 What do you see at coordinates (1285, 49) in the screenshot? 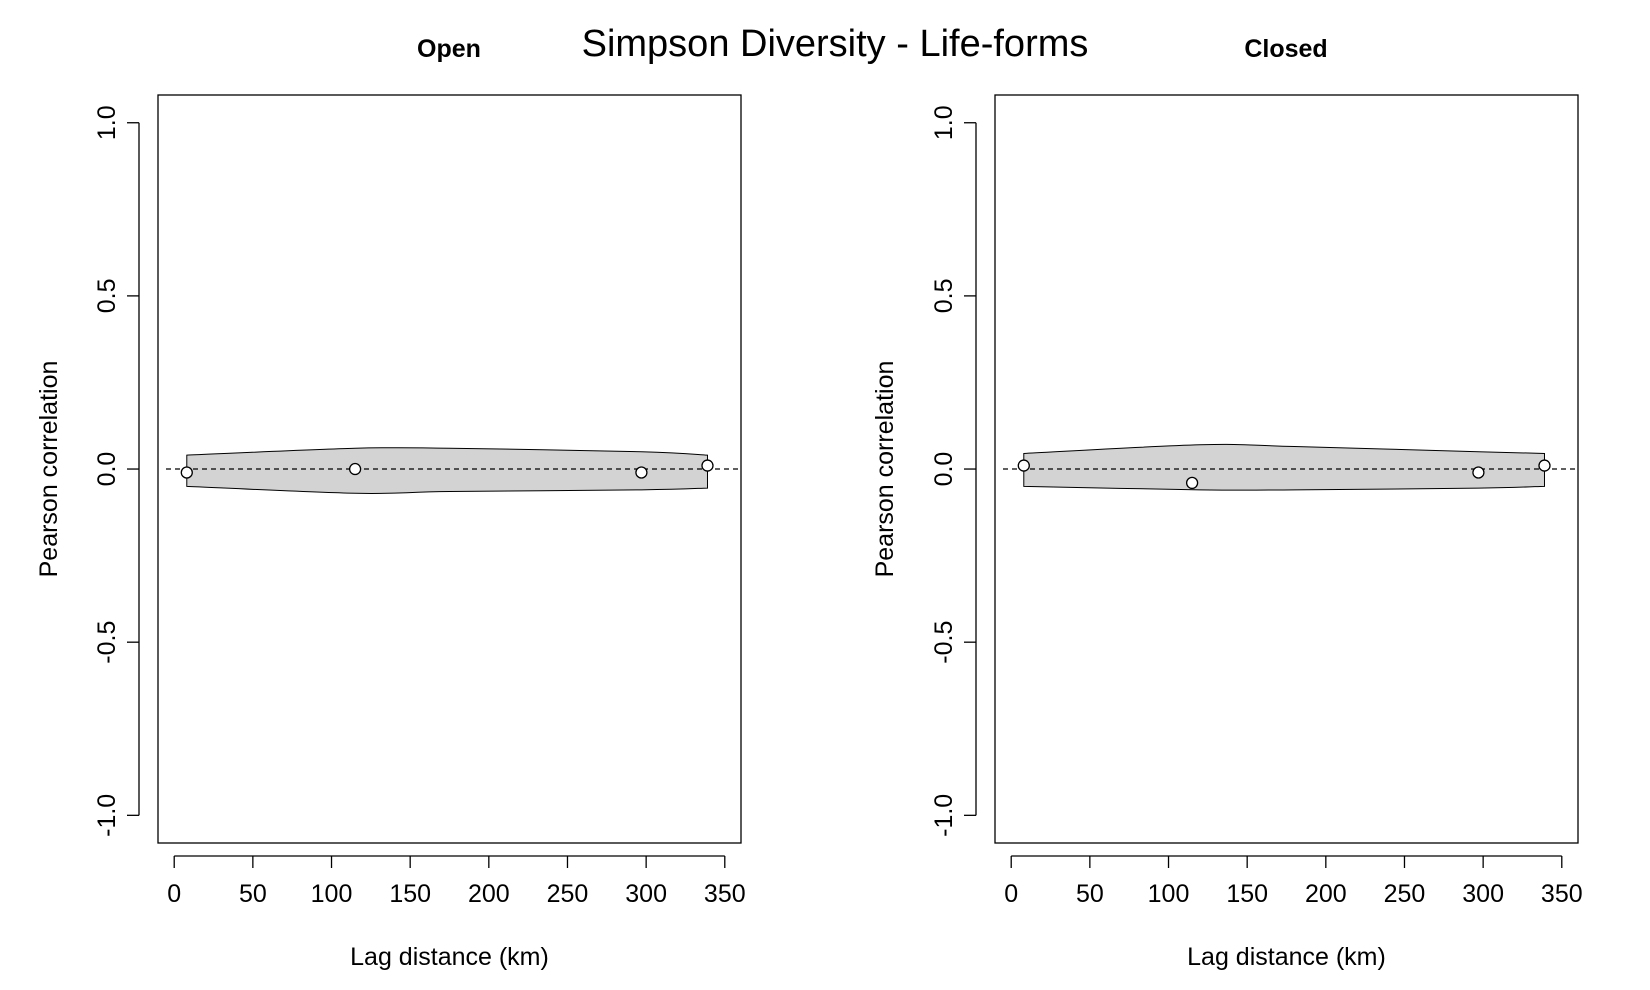
I see `panel-title: Closed` at bounding box center [1285, 49].